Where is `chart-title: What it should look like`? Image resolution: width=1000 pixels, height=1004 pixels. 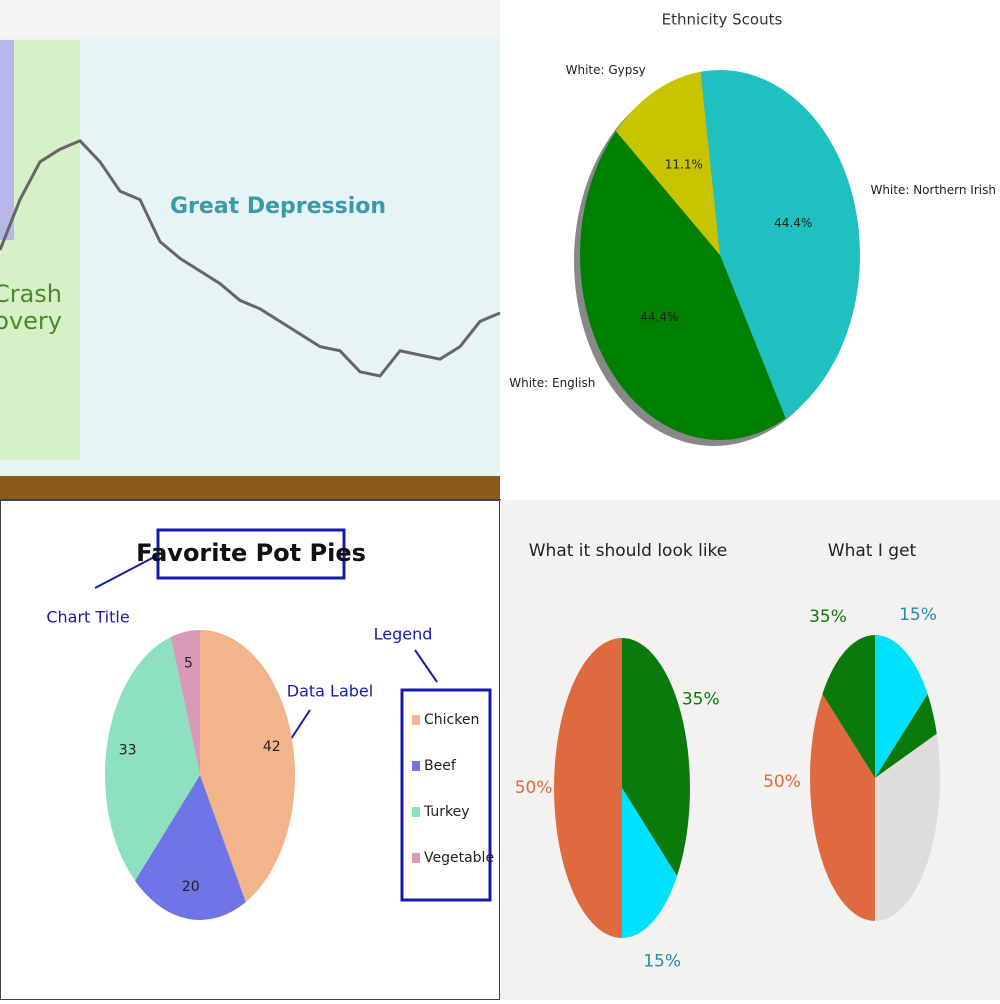 chart-title: What it should look like is located at coordinates (628, 551).